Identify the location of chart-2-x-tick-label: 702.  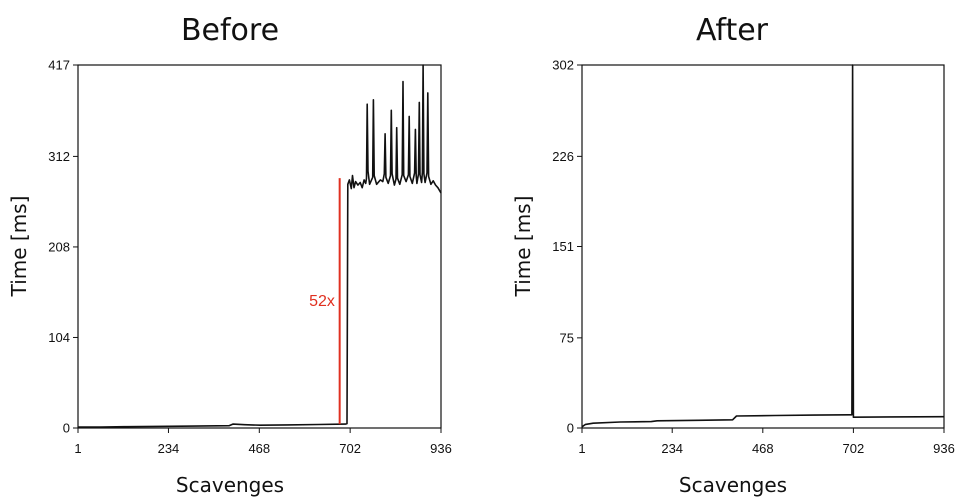
(854, 448).